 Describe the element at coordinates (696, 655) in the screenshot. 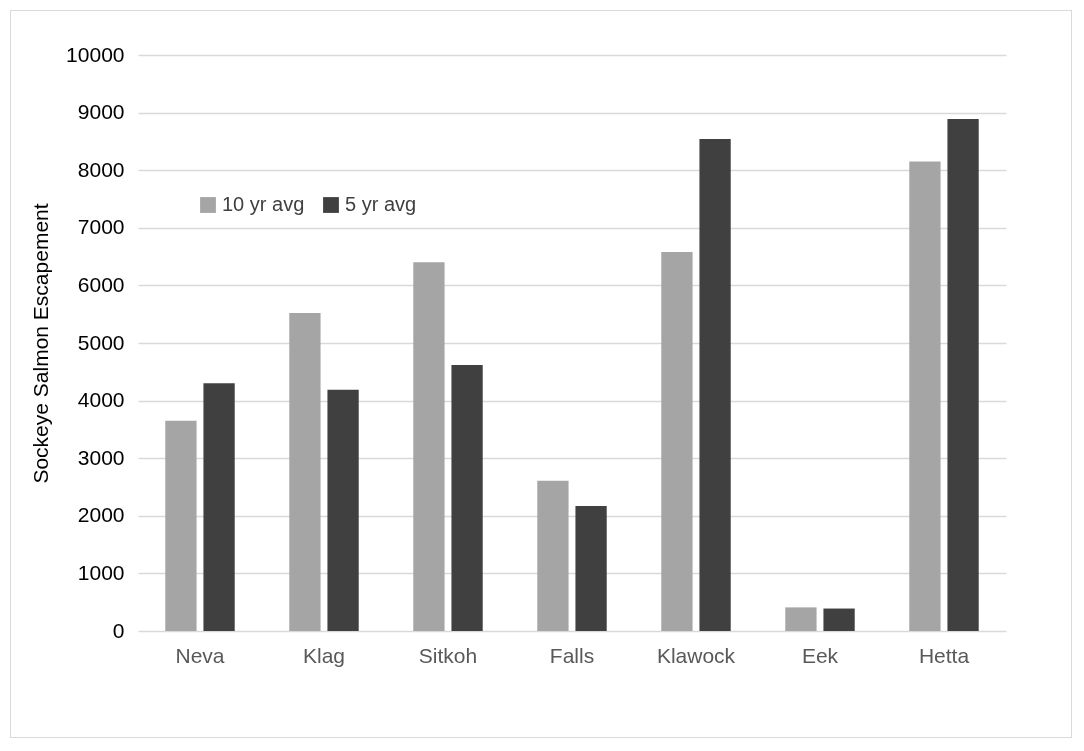

I see `x-tick-label: Klawock` at that location.